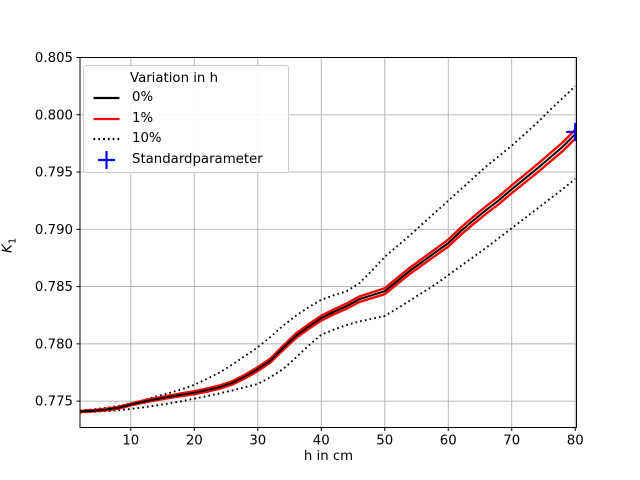 This screenshot has height=480, width=640. Describe the element at coordinates (328, 456) in the screenshot. I see `x-axis-label: h in cm` at that location.